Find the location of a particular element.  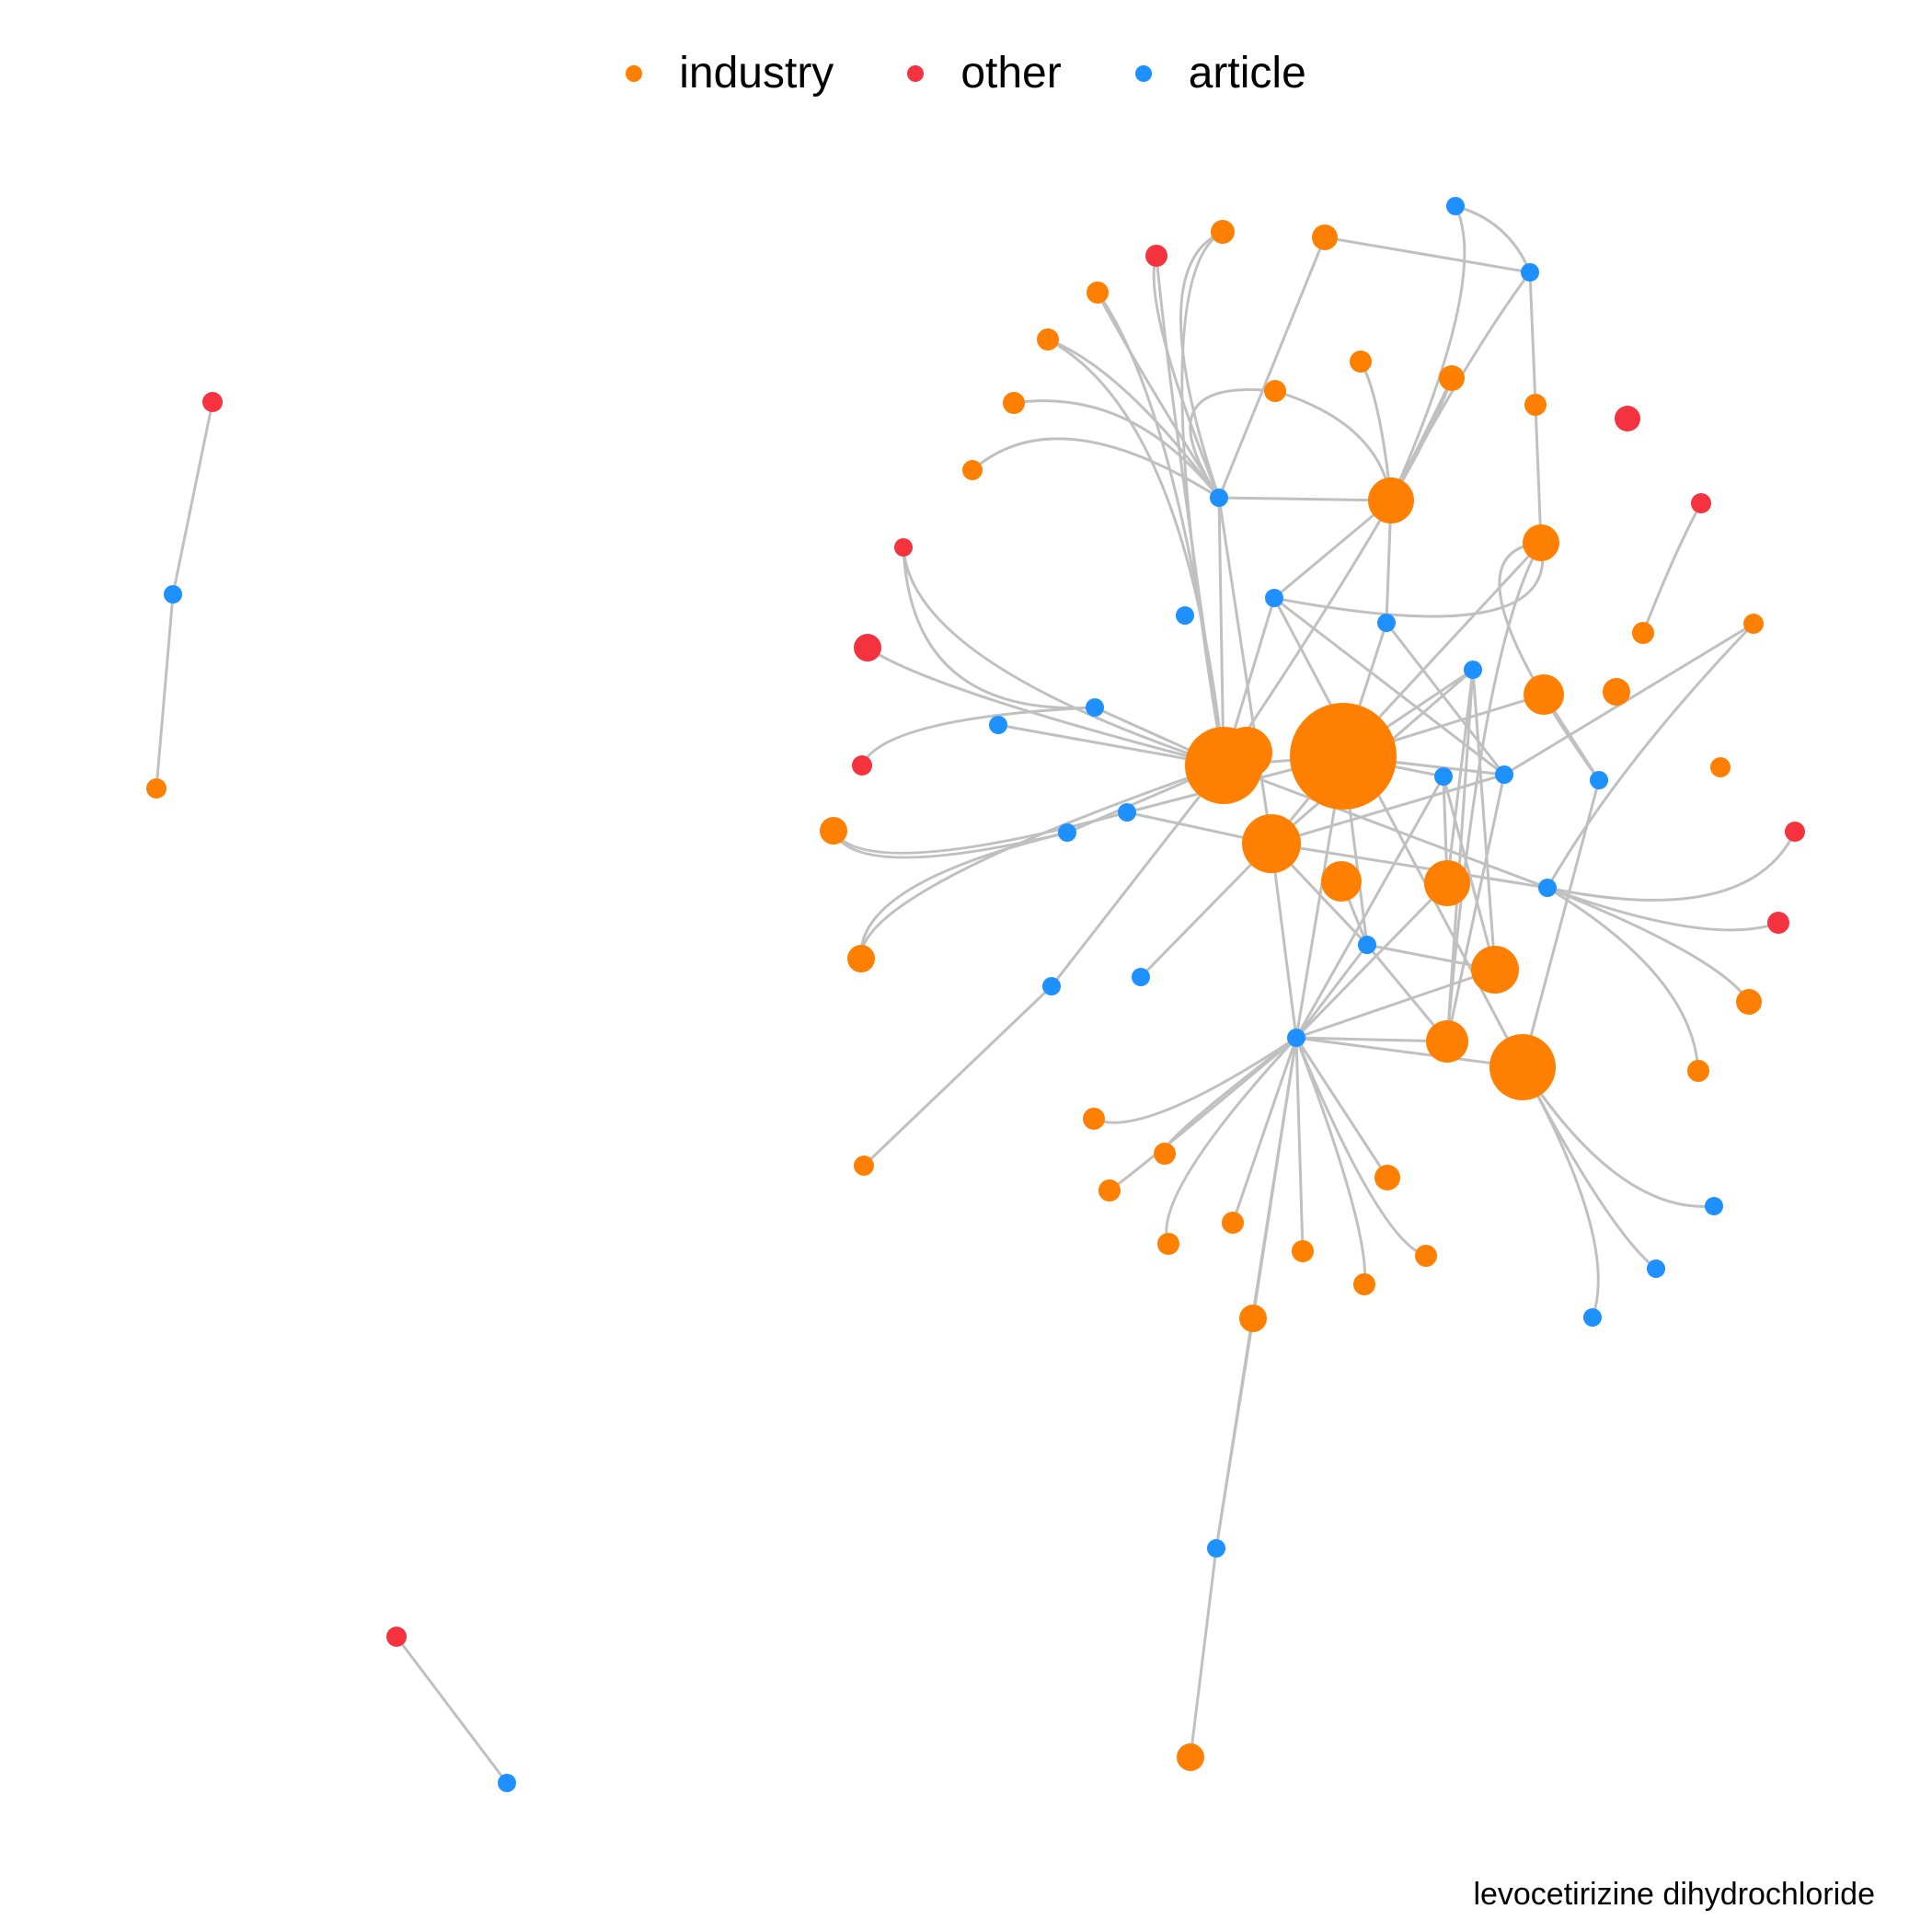

industry-node-i30 is located at coordinates (1190, 1757).